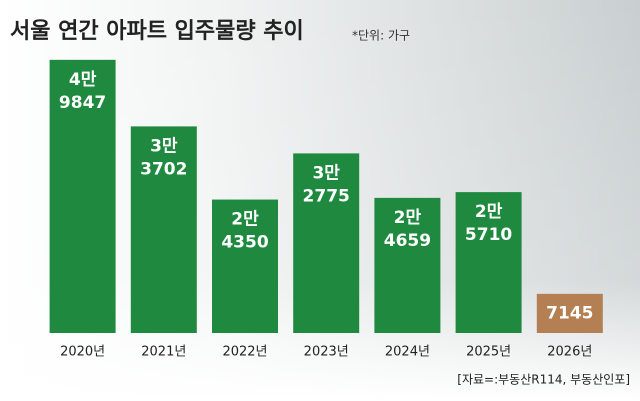 The image size is (640, 401). I want to click on chart-title: 서울 연간 아파트 입주물량 추이, so click(157, 31).